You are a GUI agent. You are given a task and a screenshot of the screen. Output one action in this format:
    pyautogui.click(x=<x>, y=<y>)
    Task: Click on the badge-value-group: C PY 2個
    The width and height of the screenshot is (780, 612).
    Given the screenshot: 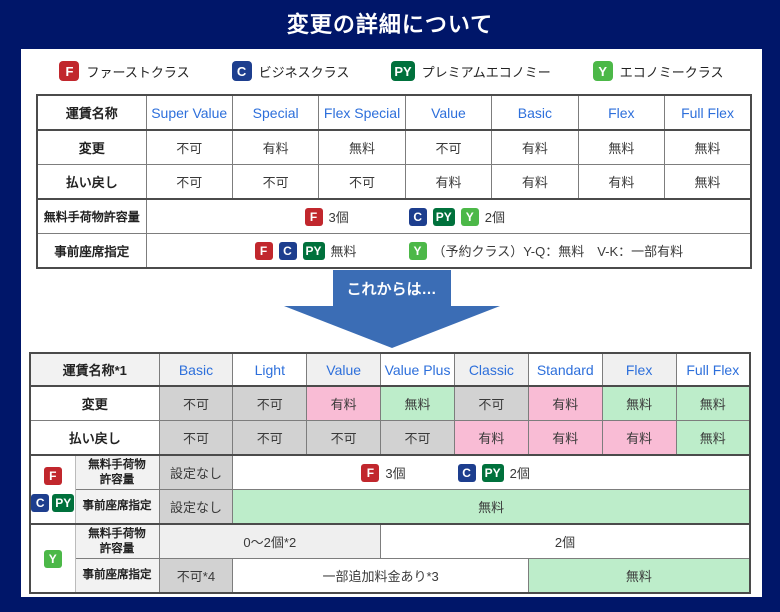 What is the action you would take?
    pyautogui.click(x=493, y=472)
    